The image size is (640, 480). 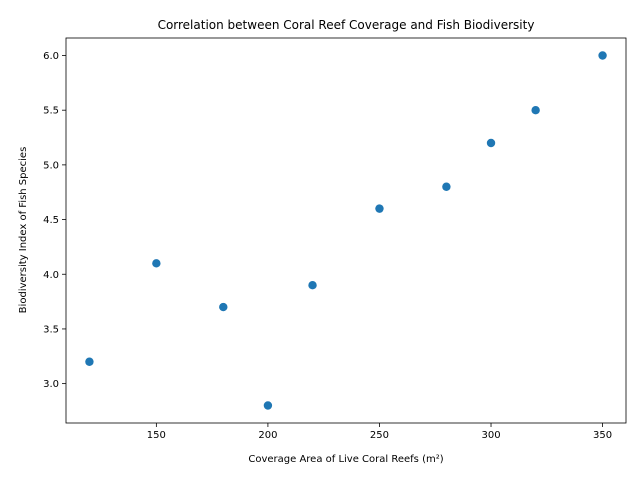 I want to click on y-tick-label: 5.5, so click(x=51, y=111).